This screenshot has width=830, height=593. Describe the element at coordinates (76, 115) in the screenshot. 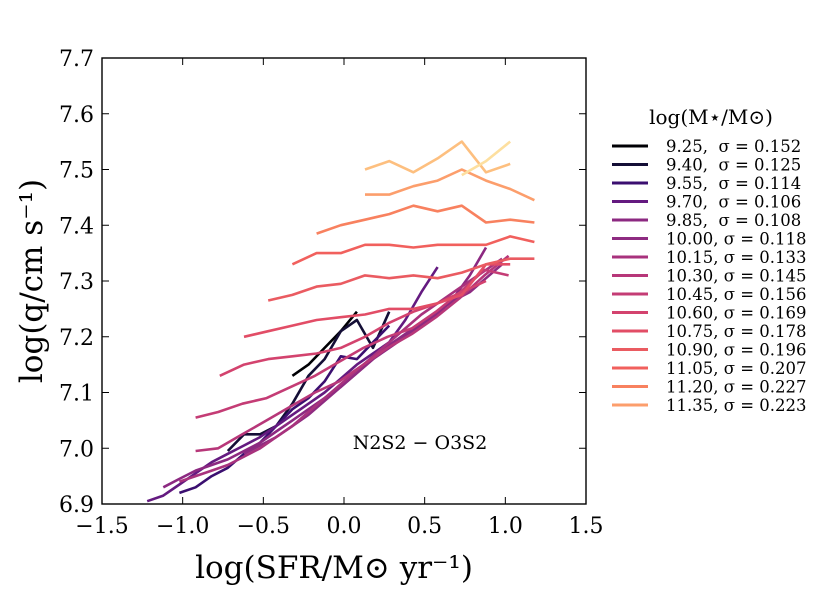

I see `y-tick-label: 7.6` at that location.